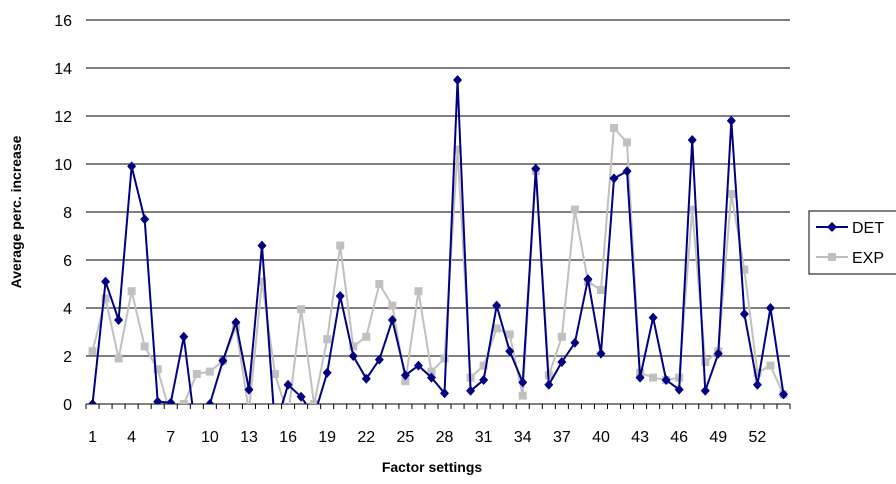  What do you see at coordinates (850, 228) in the screenshot?
I see `legend-item-det: DET` at bounding box center [850, 228].